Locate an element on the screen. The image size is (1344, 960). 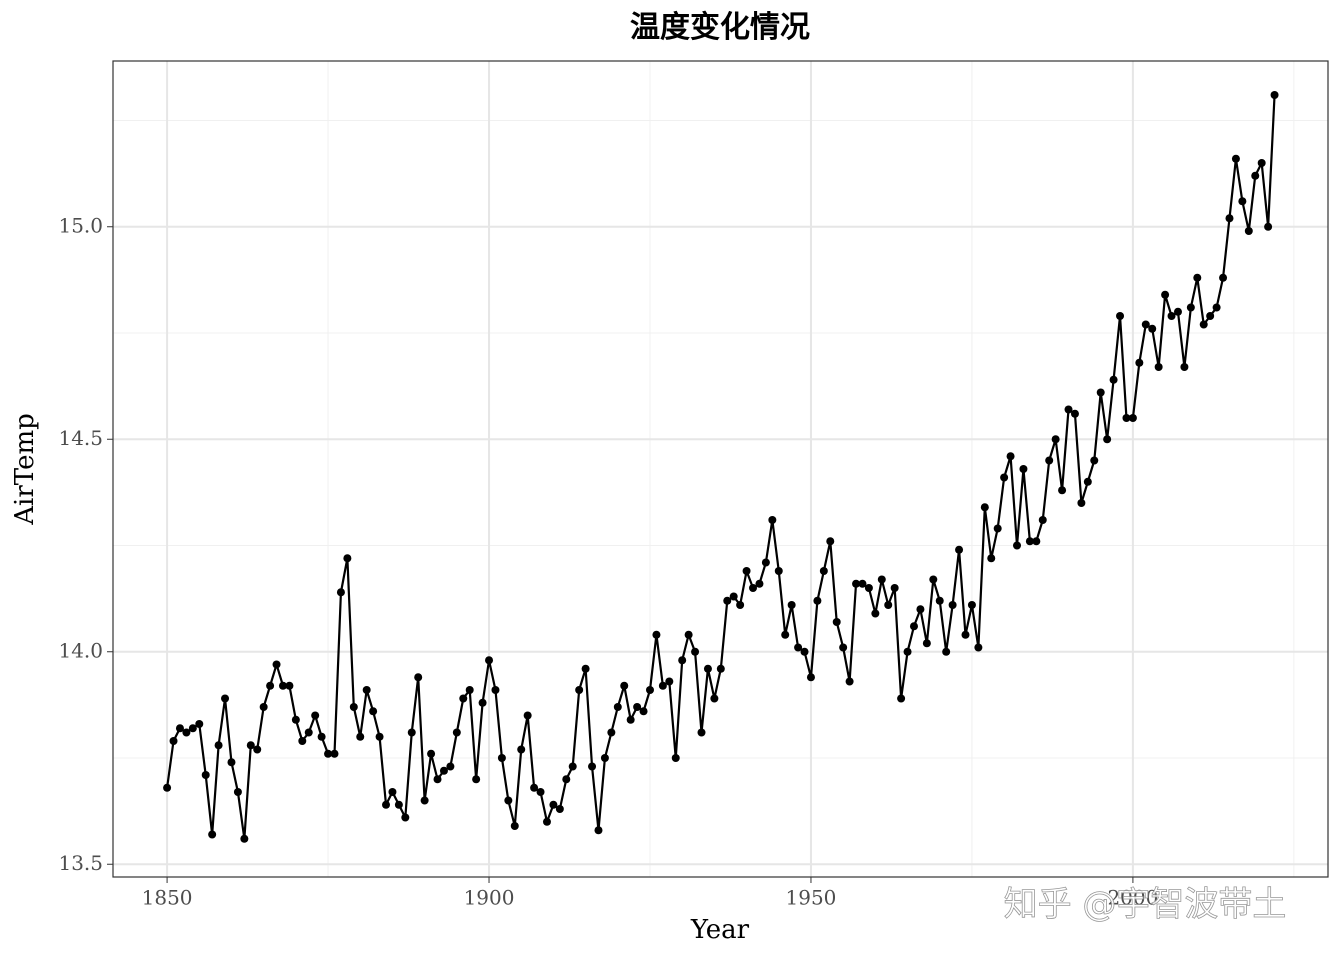
y-tick-label: 13.5 is located at coordinates (80, 863).